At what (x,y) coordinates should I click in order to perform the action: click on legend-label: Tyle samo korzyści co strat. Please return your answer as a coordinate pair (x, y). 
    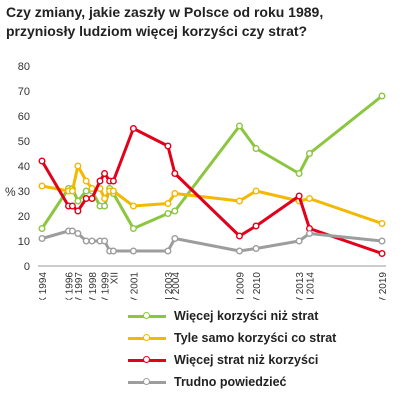
    Looking at the image, I should click on (255, 338).